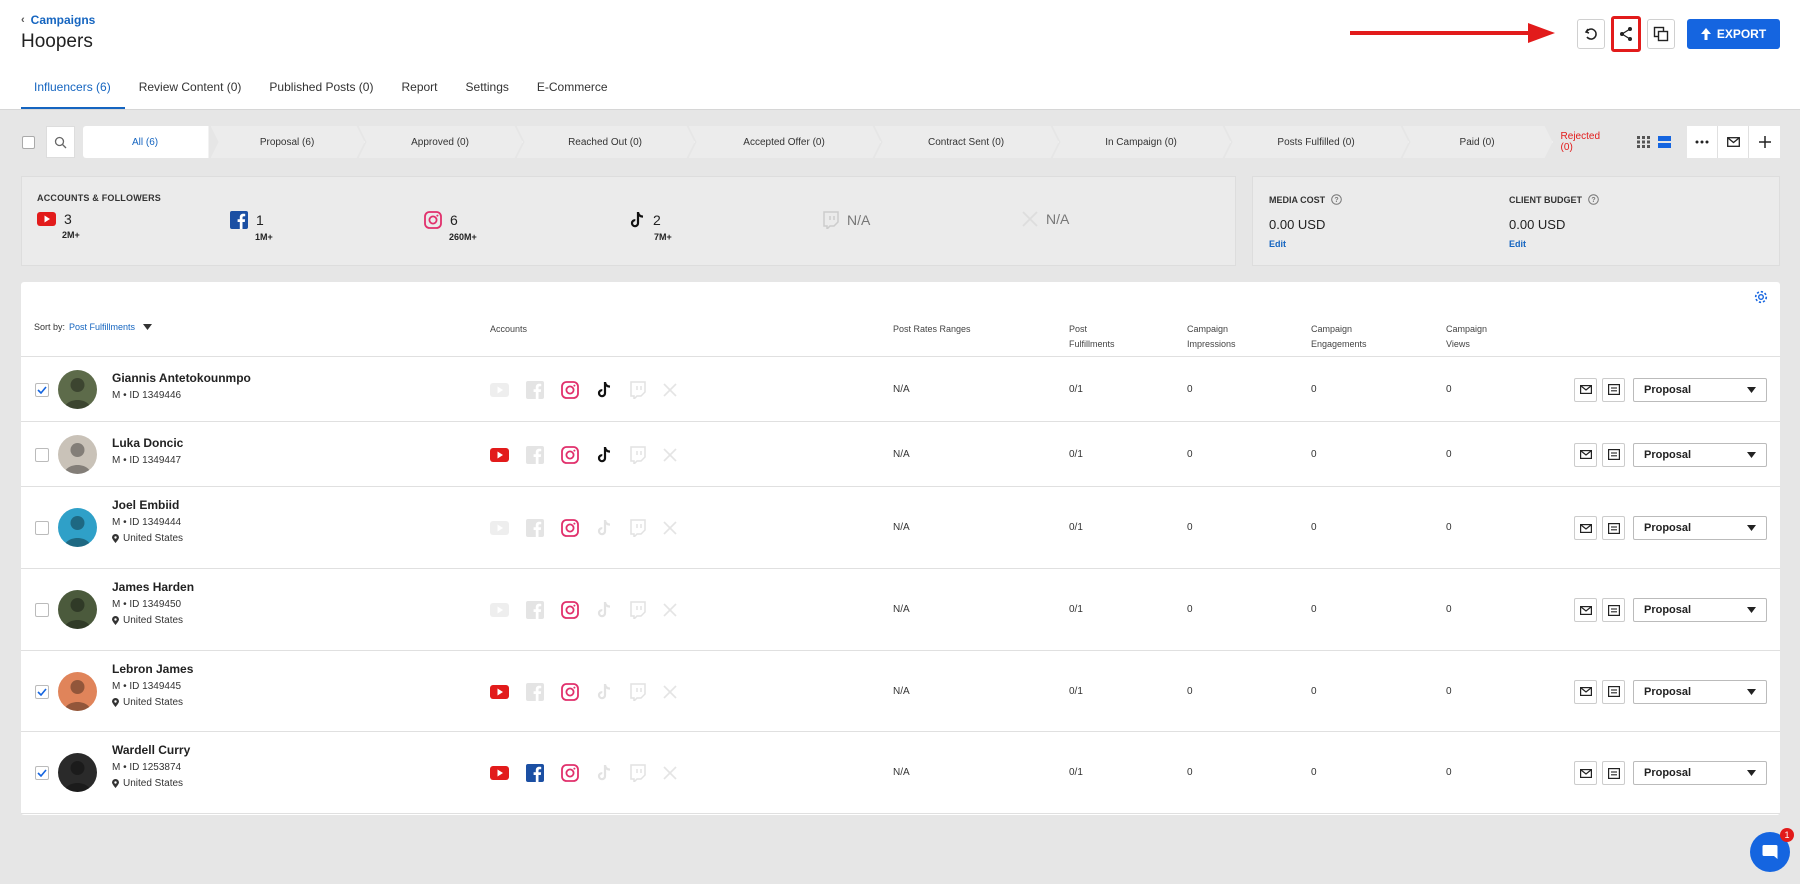  I want to click on facebook-followers: 1M+, so click(264, 237).